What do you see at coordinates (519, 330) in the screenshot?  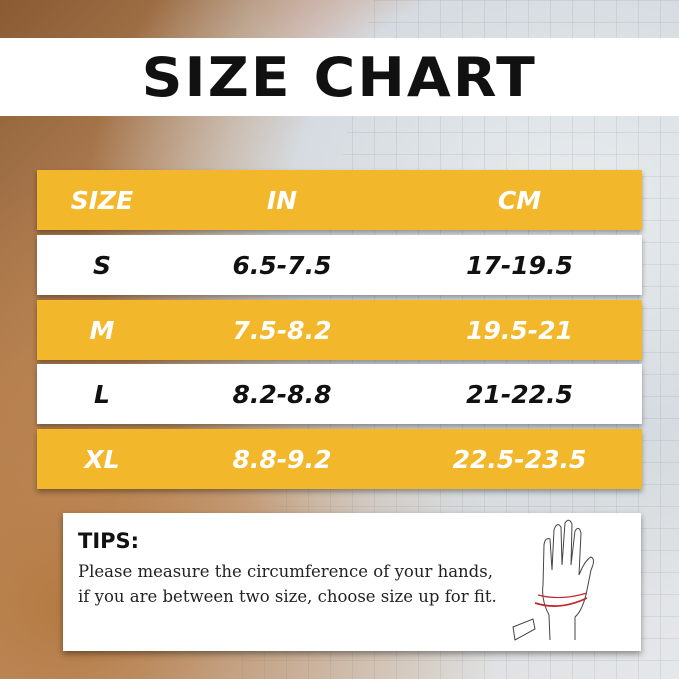 I see `cell-cm: 19.5-21` at bounding box center [519, 330].